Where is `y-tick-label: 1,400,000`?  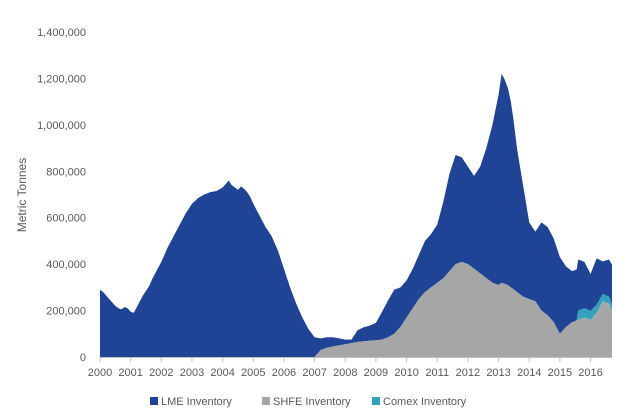 y-tick-label: 1,400,000 is located at coordinates (61, 33).